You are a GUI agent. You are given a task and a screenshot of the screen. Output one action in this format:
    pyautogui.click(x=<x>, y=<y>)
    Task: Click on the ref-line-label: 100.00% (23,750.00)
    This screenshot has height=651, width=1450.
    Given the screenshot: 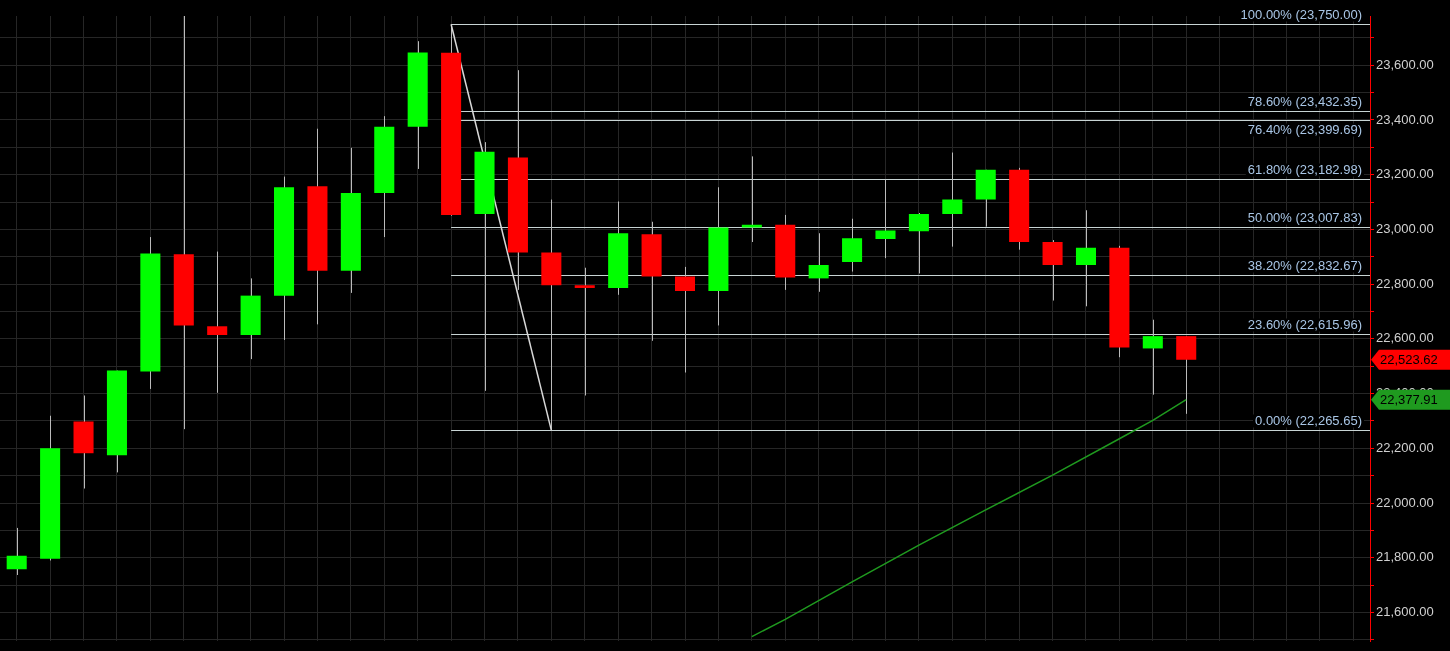 What is the action you would take?
    pyautogui.click(x=1301, y=14)
    